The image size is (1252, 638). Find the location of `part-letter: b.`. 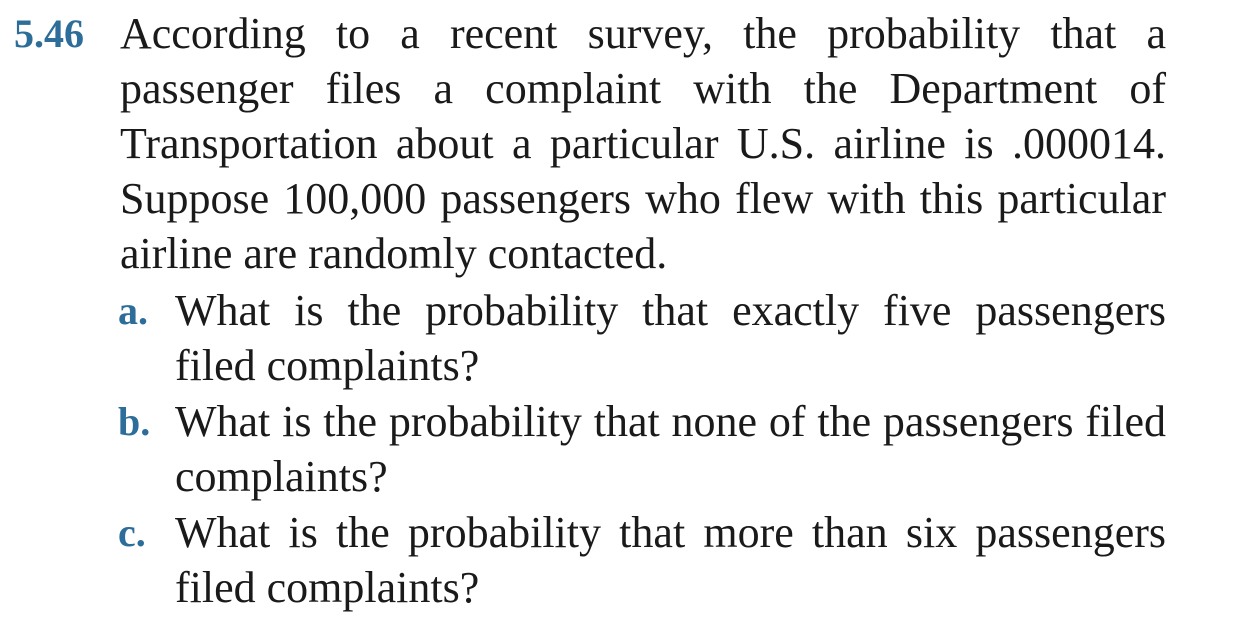

part-letter: b. is located at coordinates (134, 421).